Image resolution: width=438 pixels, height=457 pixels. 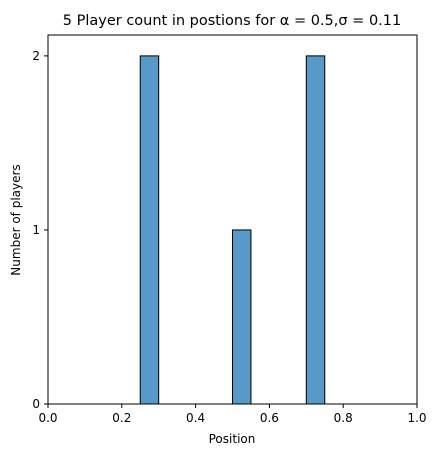 I want to click on x-tick-label: 0.0, so click(x=47, y=418).